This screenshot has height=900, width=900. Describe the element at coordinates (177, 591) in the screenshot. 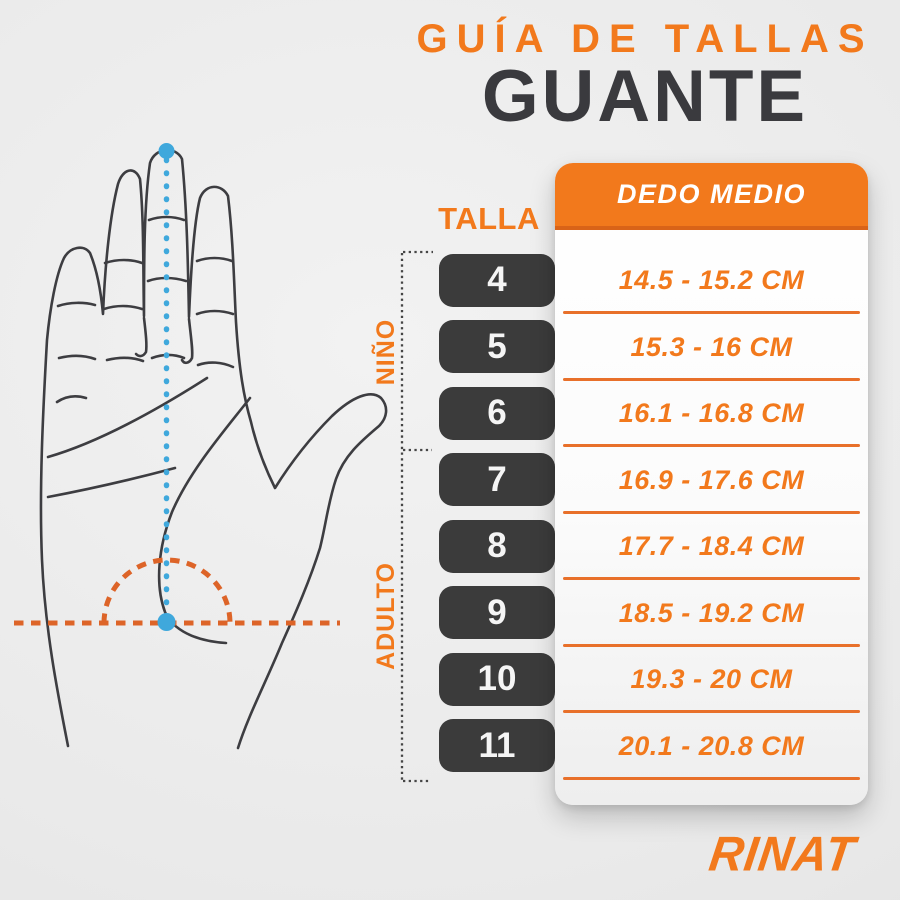

I see `palm-width-measure-line` at that location.